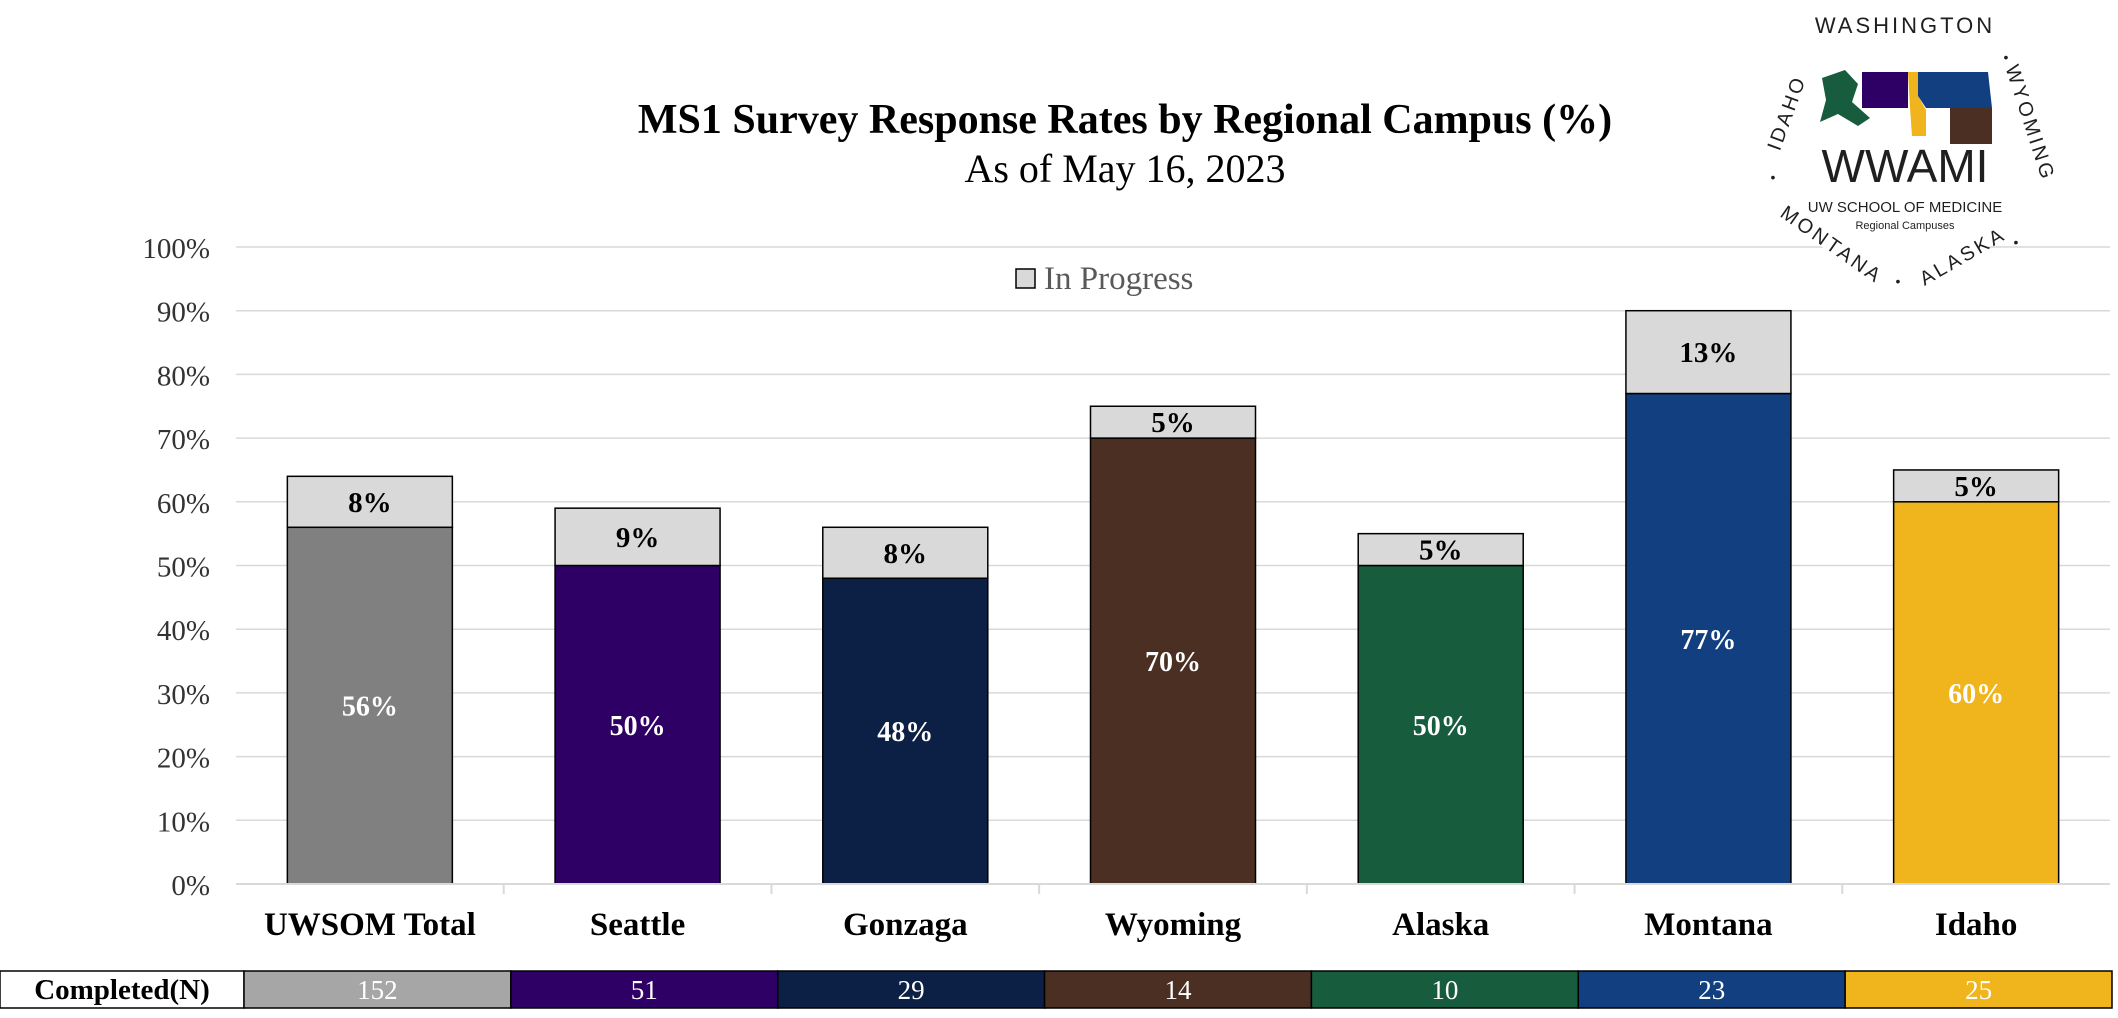  I want to click on logo-circle, so click(1905, 139).